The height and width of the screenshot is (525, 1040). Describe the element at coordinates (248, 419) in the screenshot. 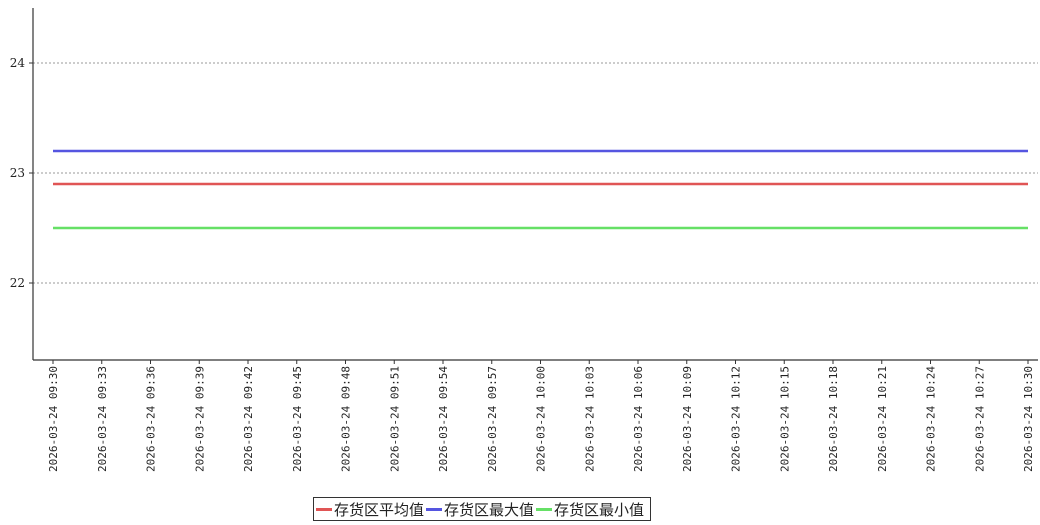

I see `x-tick-label: 2026-03-24 09:42` at that location.